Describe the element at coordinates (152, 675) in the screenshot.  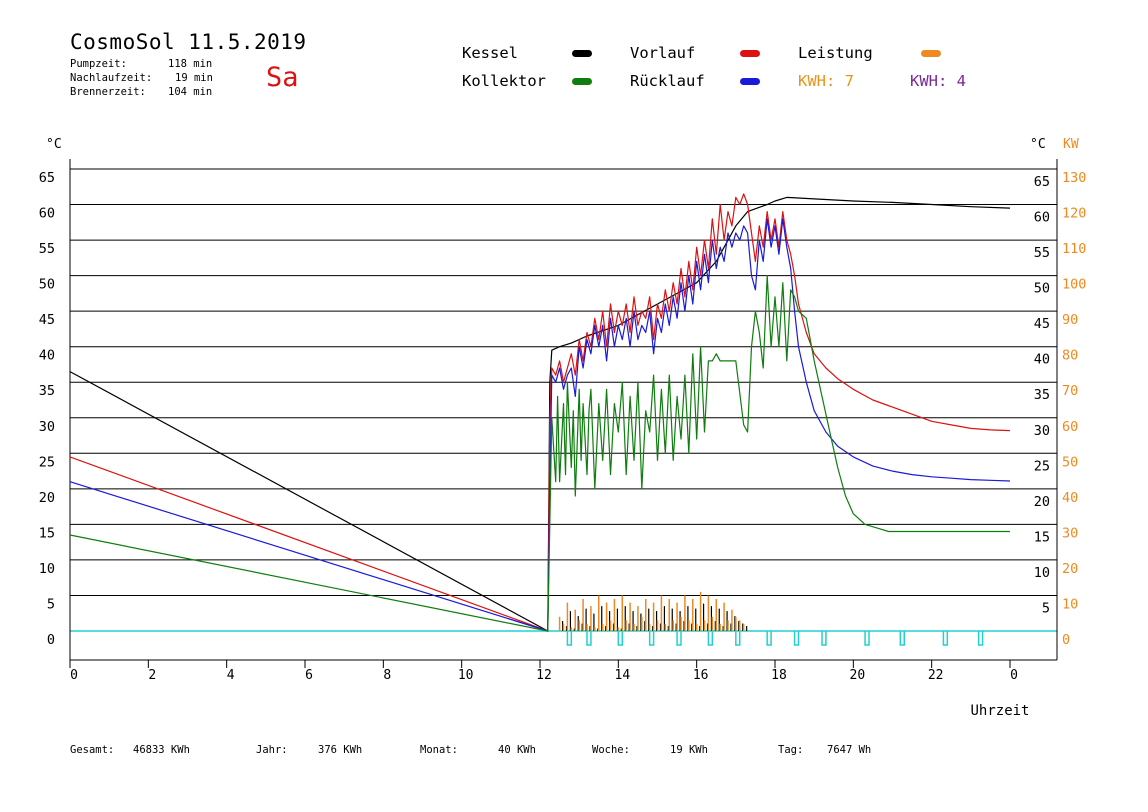
I see `x-tick-label: 2` at that location.